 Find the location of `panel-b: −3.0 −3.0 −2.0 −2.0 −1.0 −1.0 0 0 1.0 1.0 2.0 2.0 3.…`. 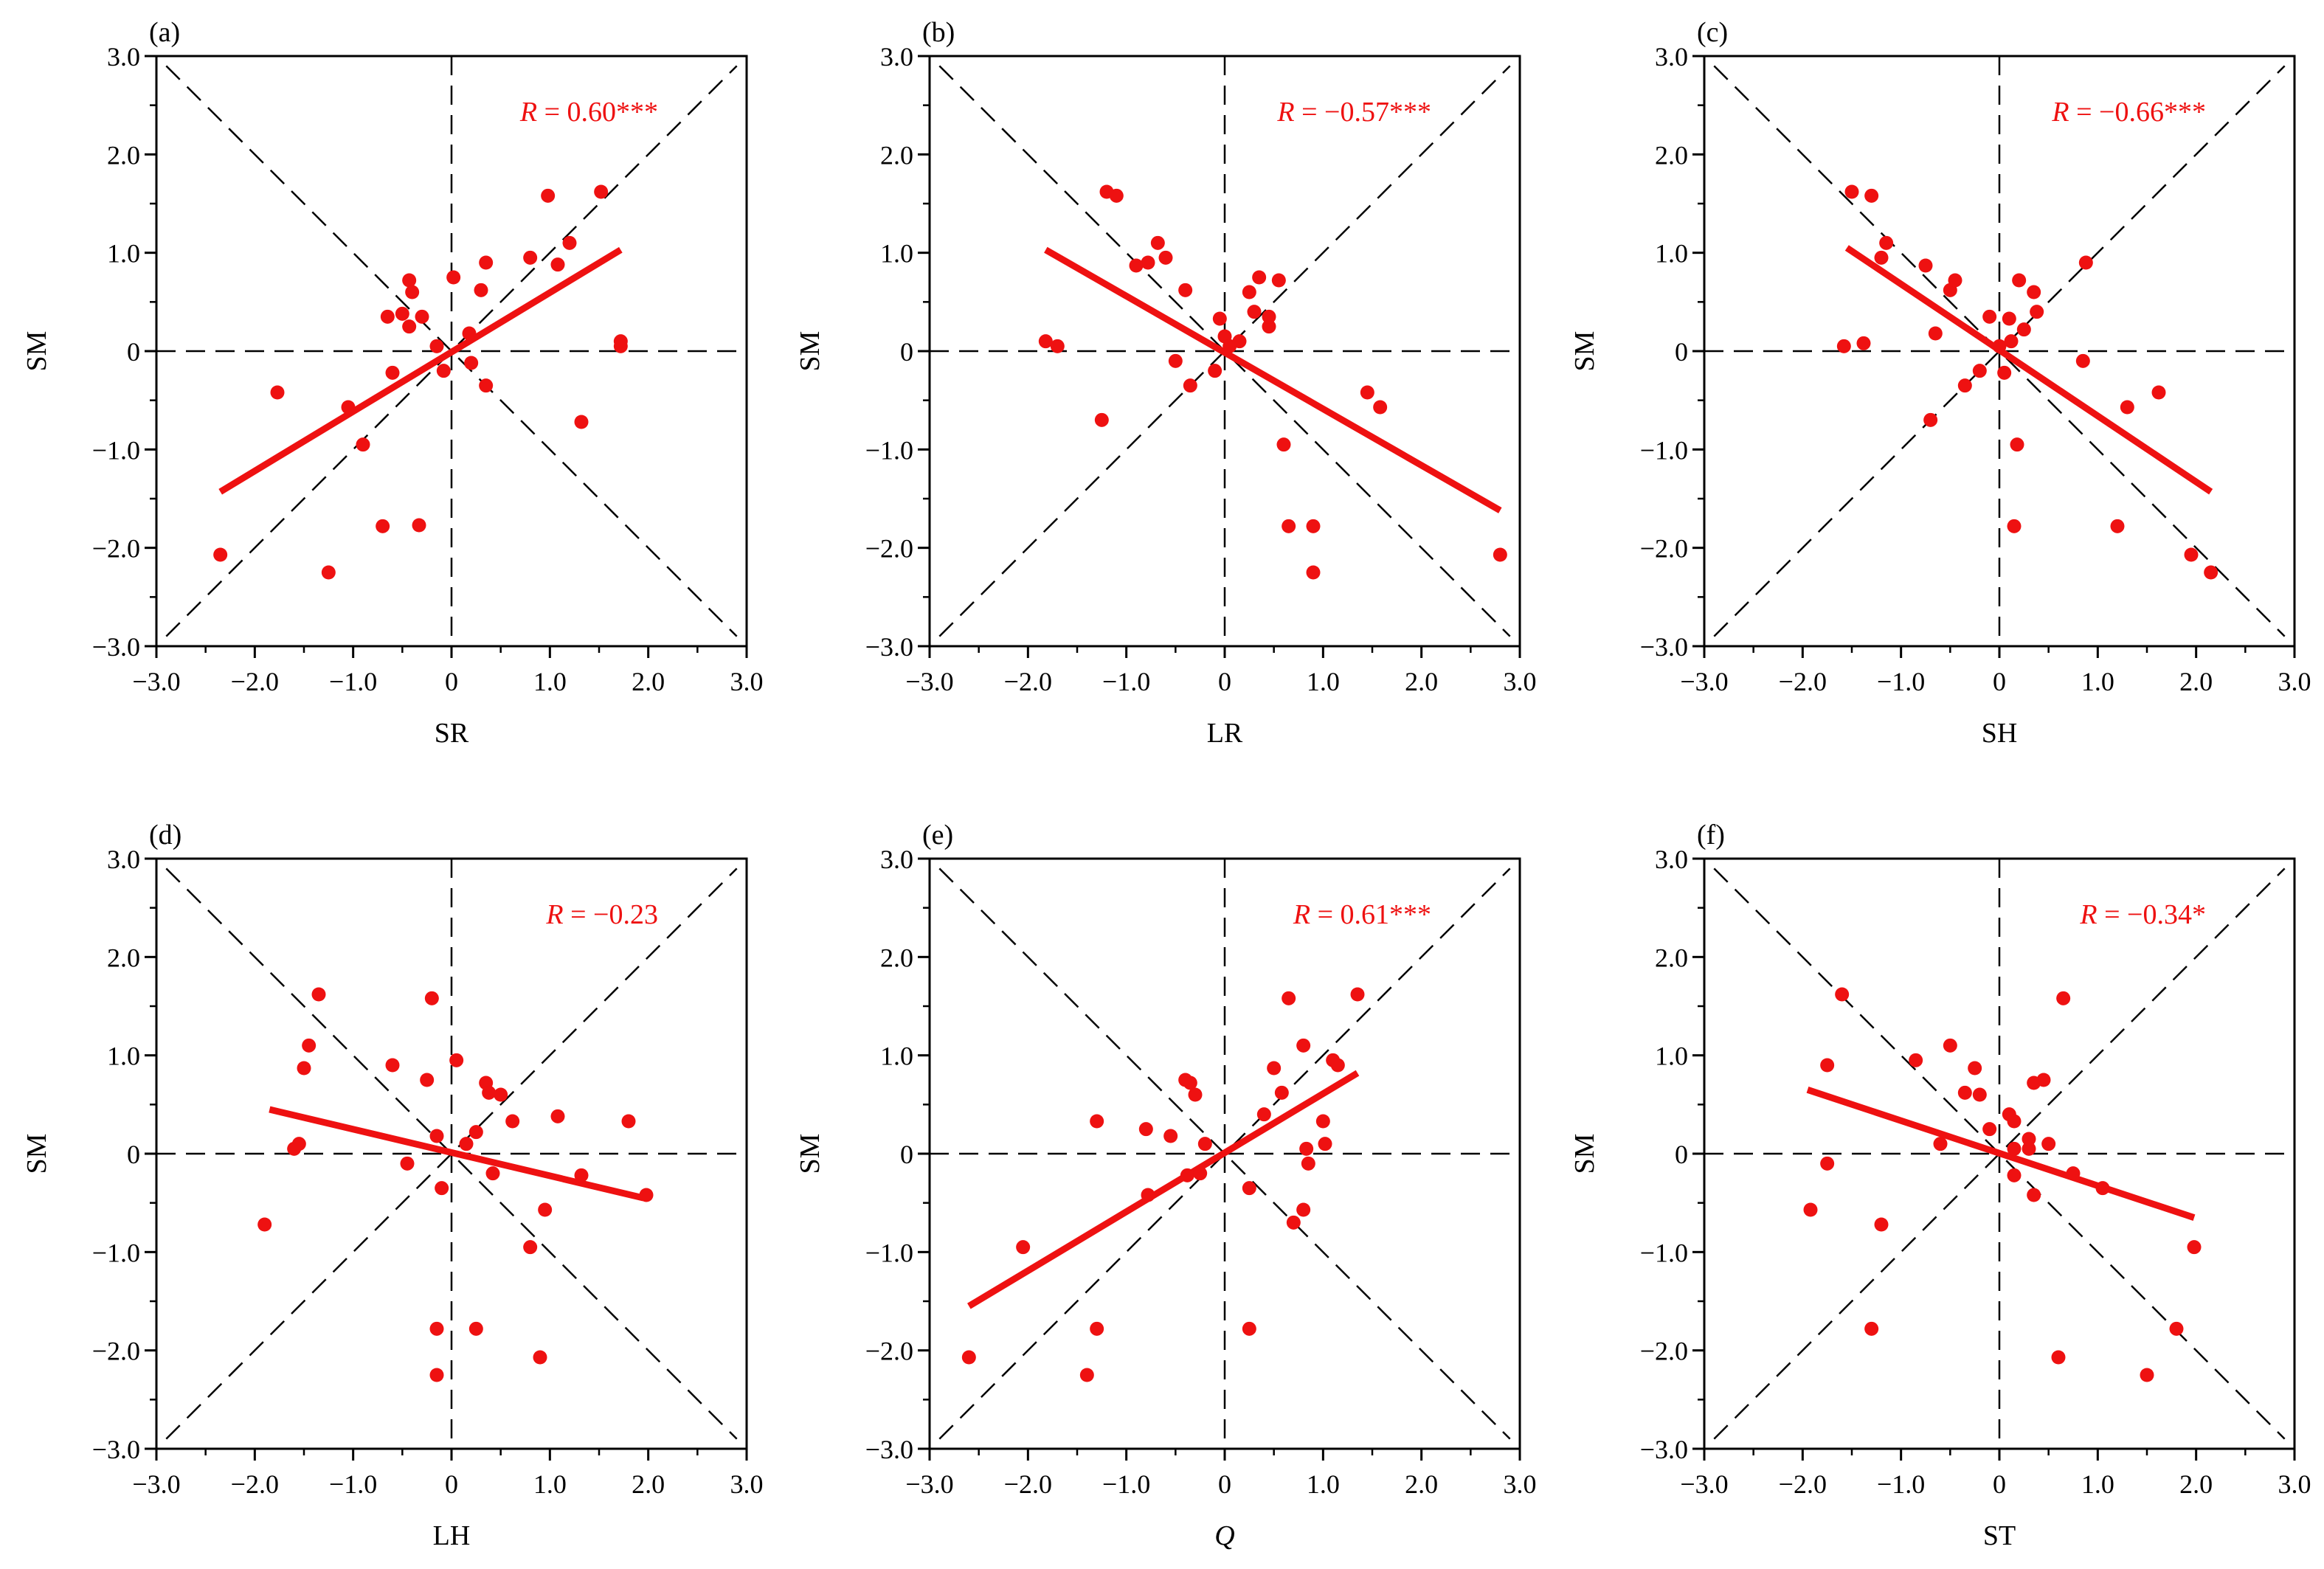

panel-b: −3.0 −3.0 −2.0 −2.0 −1.0 −1.0 0 0 1.0 1.0 2.0 2.0 3.… is located at coordinates (1166, 383).